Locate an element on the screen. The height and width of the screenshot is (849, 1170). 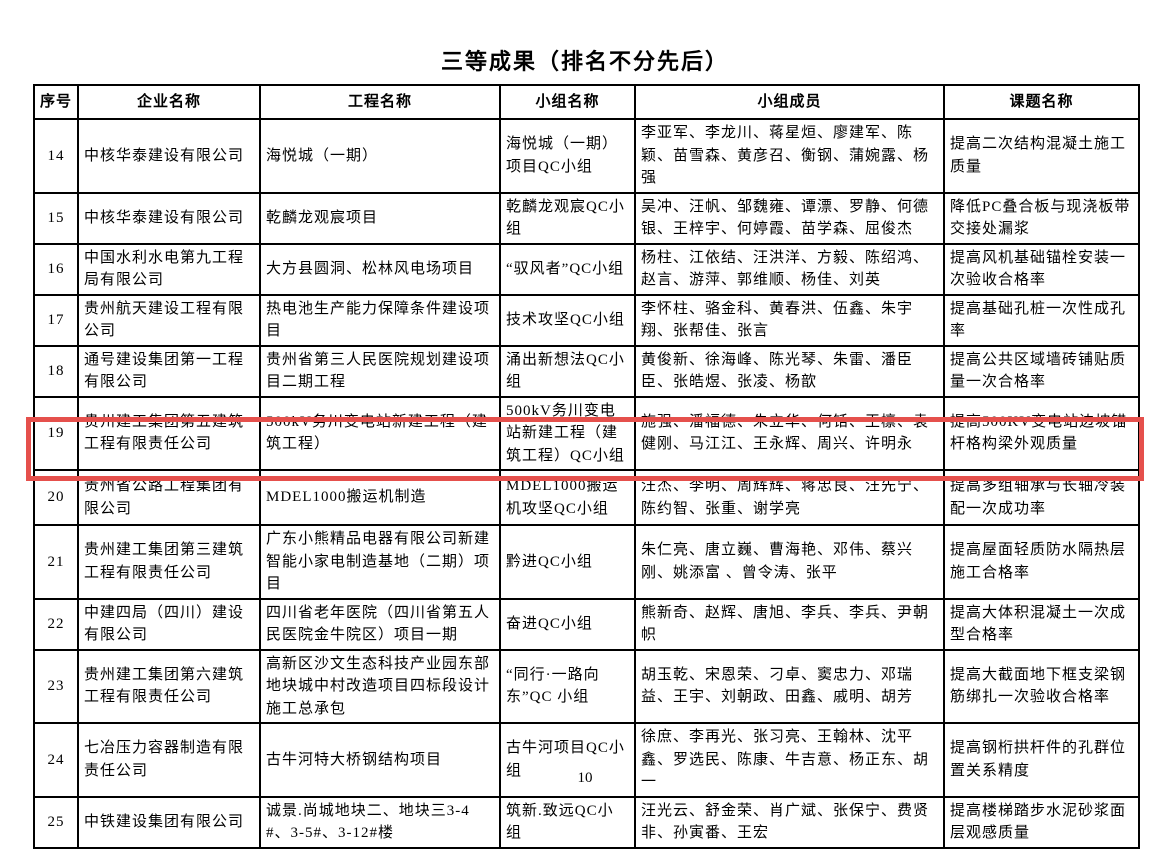
cell-members: 徐庶、李再光、张习亮、王翰林、沈平鑫、罗选民、陈康、牛吉意、杨正东、胡一 is located at coordinates (789, 760).